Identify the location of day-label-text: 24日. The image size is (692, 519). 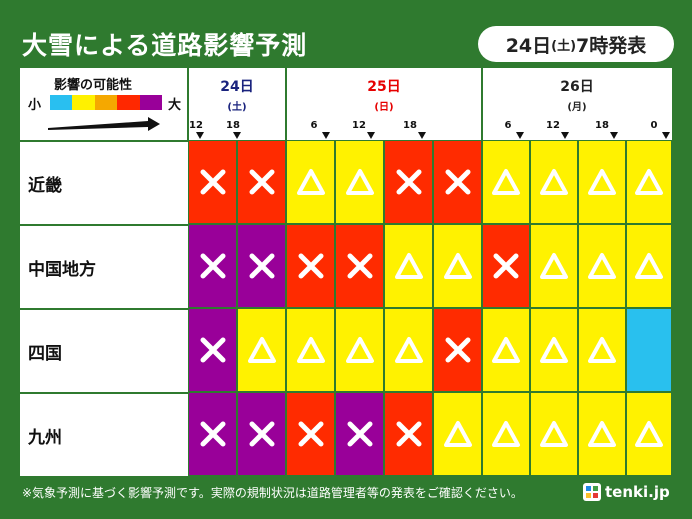
(237, 87).